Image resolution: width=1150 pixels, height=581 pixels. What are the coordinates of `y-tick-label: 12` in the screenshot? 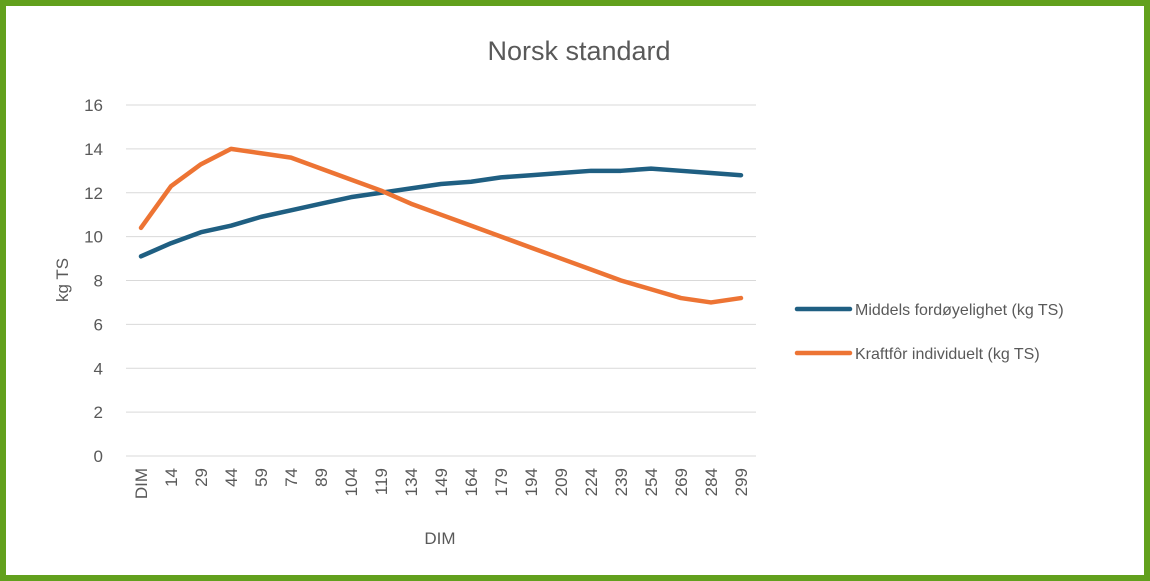 It's located at (93, 193).